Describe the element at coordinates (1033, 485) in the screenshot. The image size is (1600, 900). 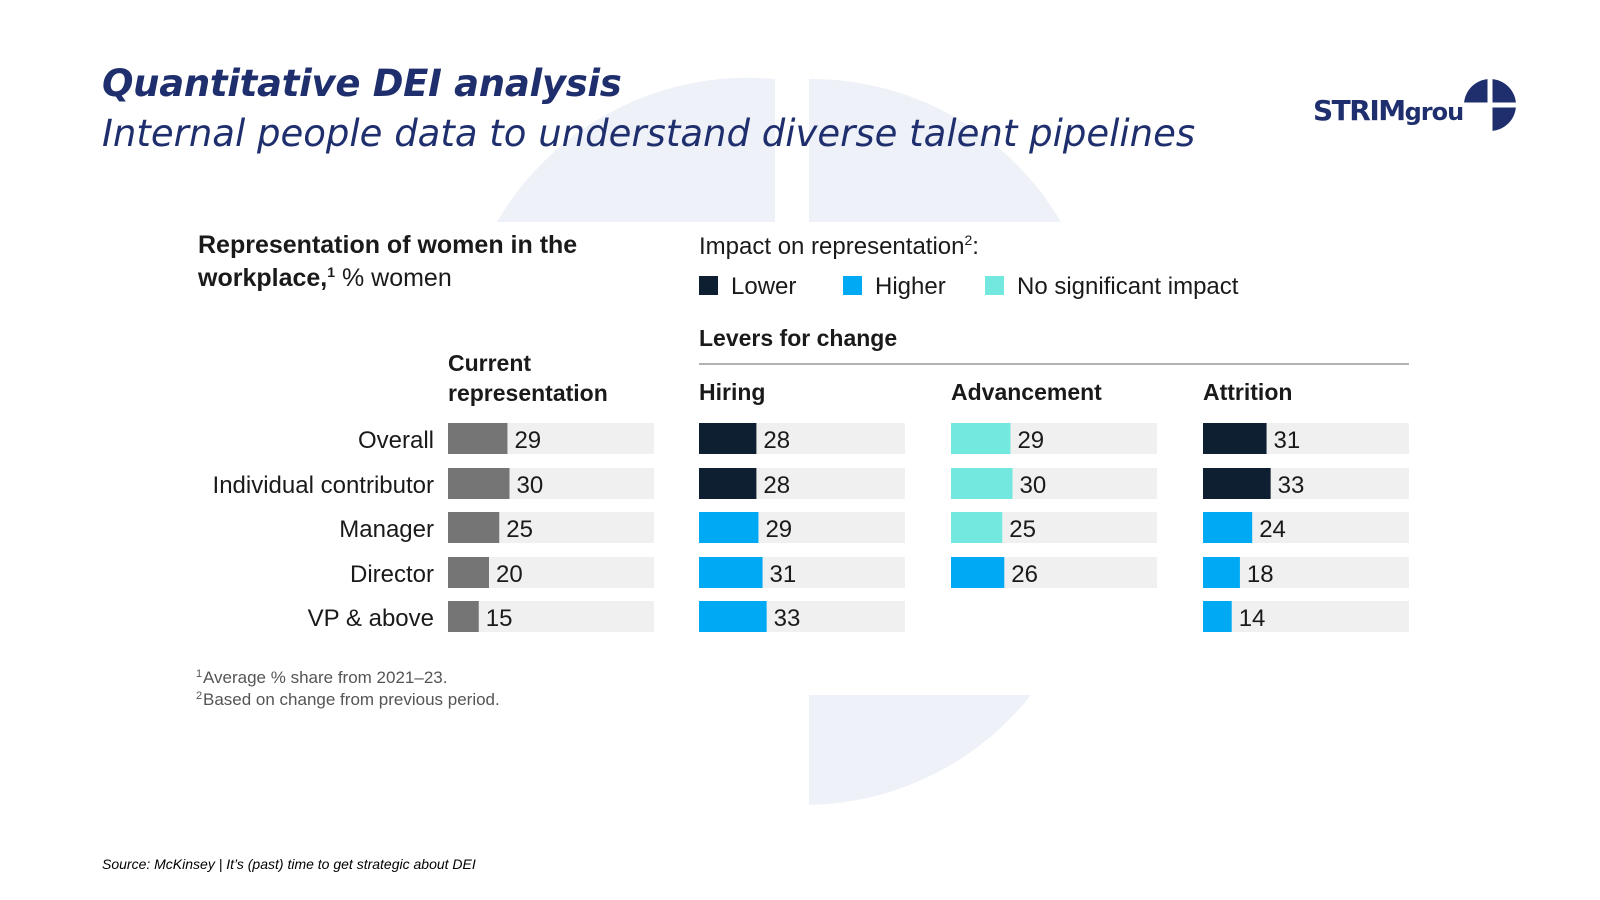
I see `bar-value-2-1: 30` at that location.